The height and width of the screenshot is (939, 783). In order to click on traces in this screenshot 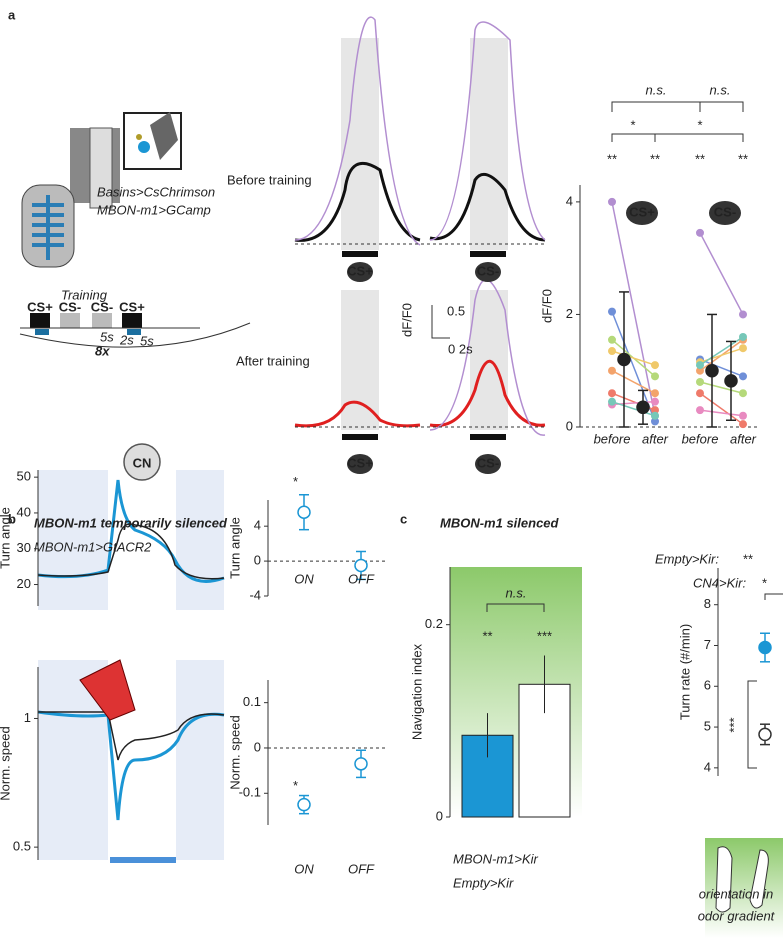, I will do `click(420, 228)`.